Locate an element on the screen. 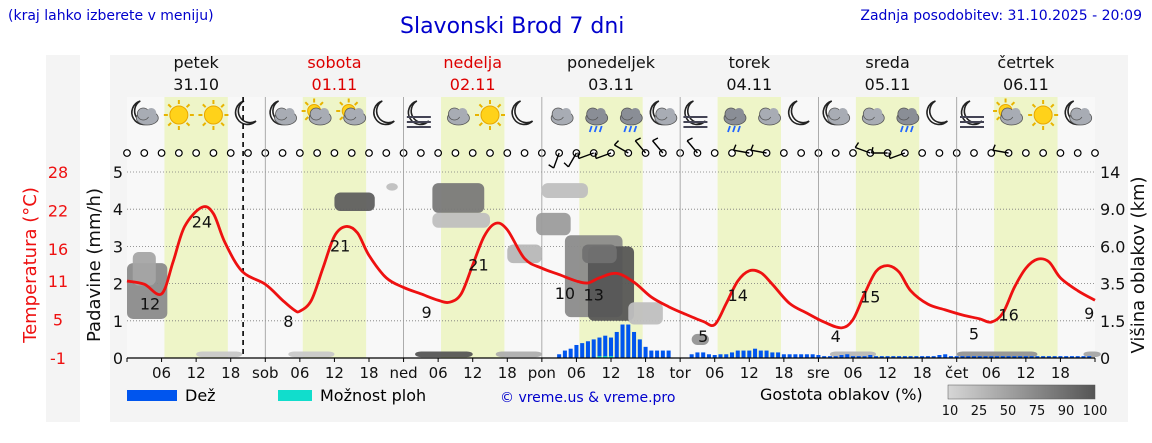 The height and width of the screenshot is (443, 1152). cloud-legend-label: Gostota oblakov (%) is located at coordinates (841, 394).